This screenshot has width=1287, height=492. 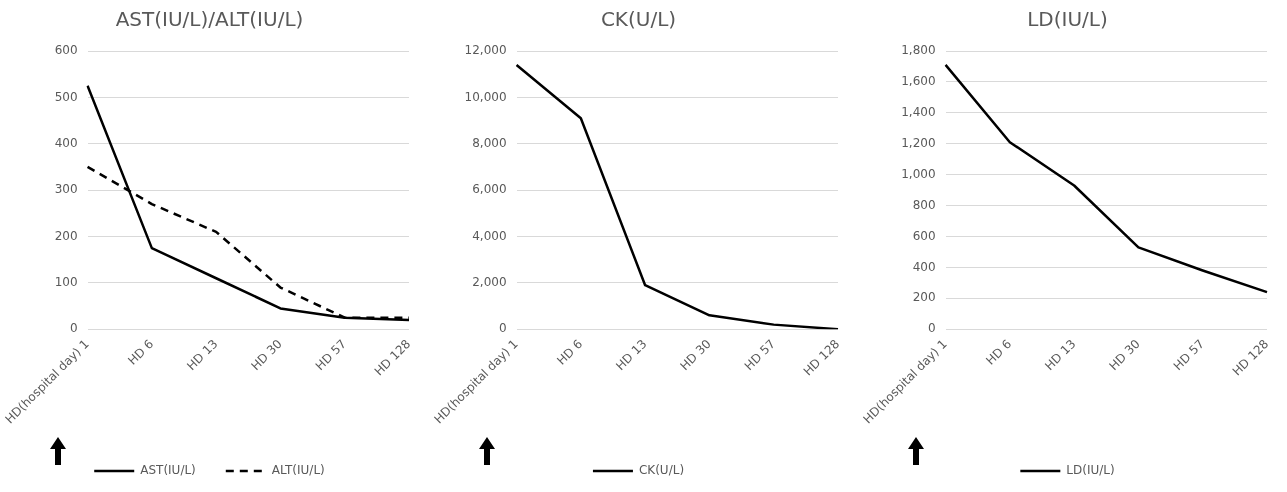 I want to click on y-tick-label: 500, so click(x=66, y=96).